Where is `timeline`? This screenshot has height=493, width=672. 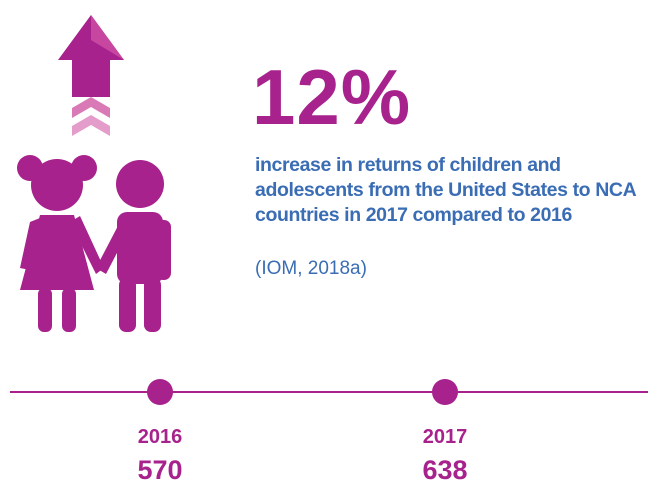
timeline is located at coordinates (329, 392).